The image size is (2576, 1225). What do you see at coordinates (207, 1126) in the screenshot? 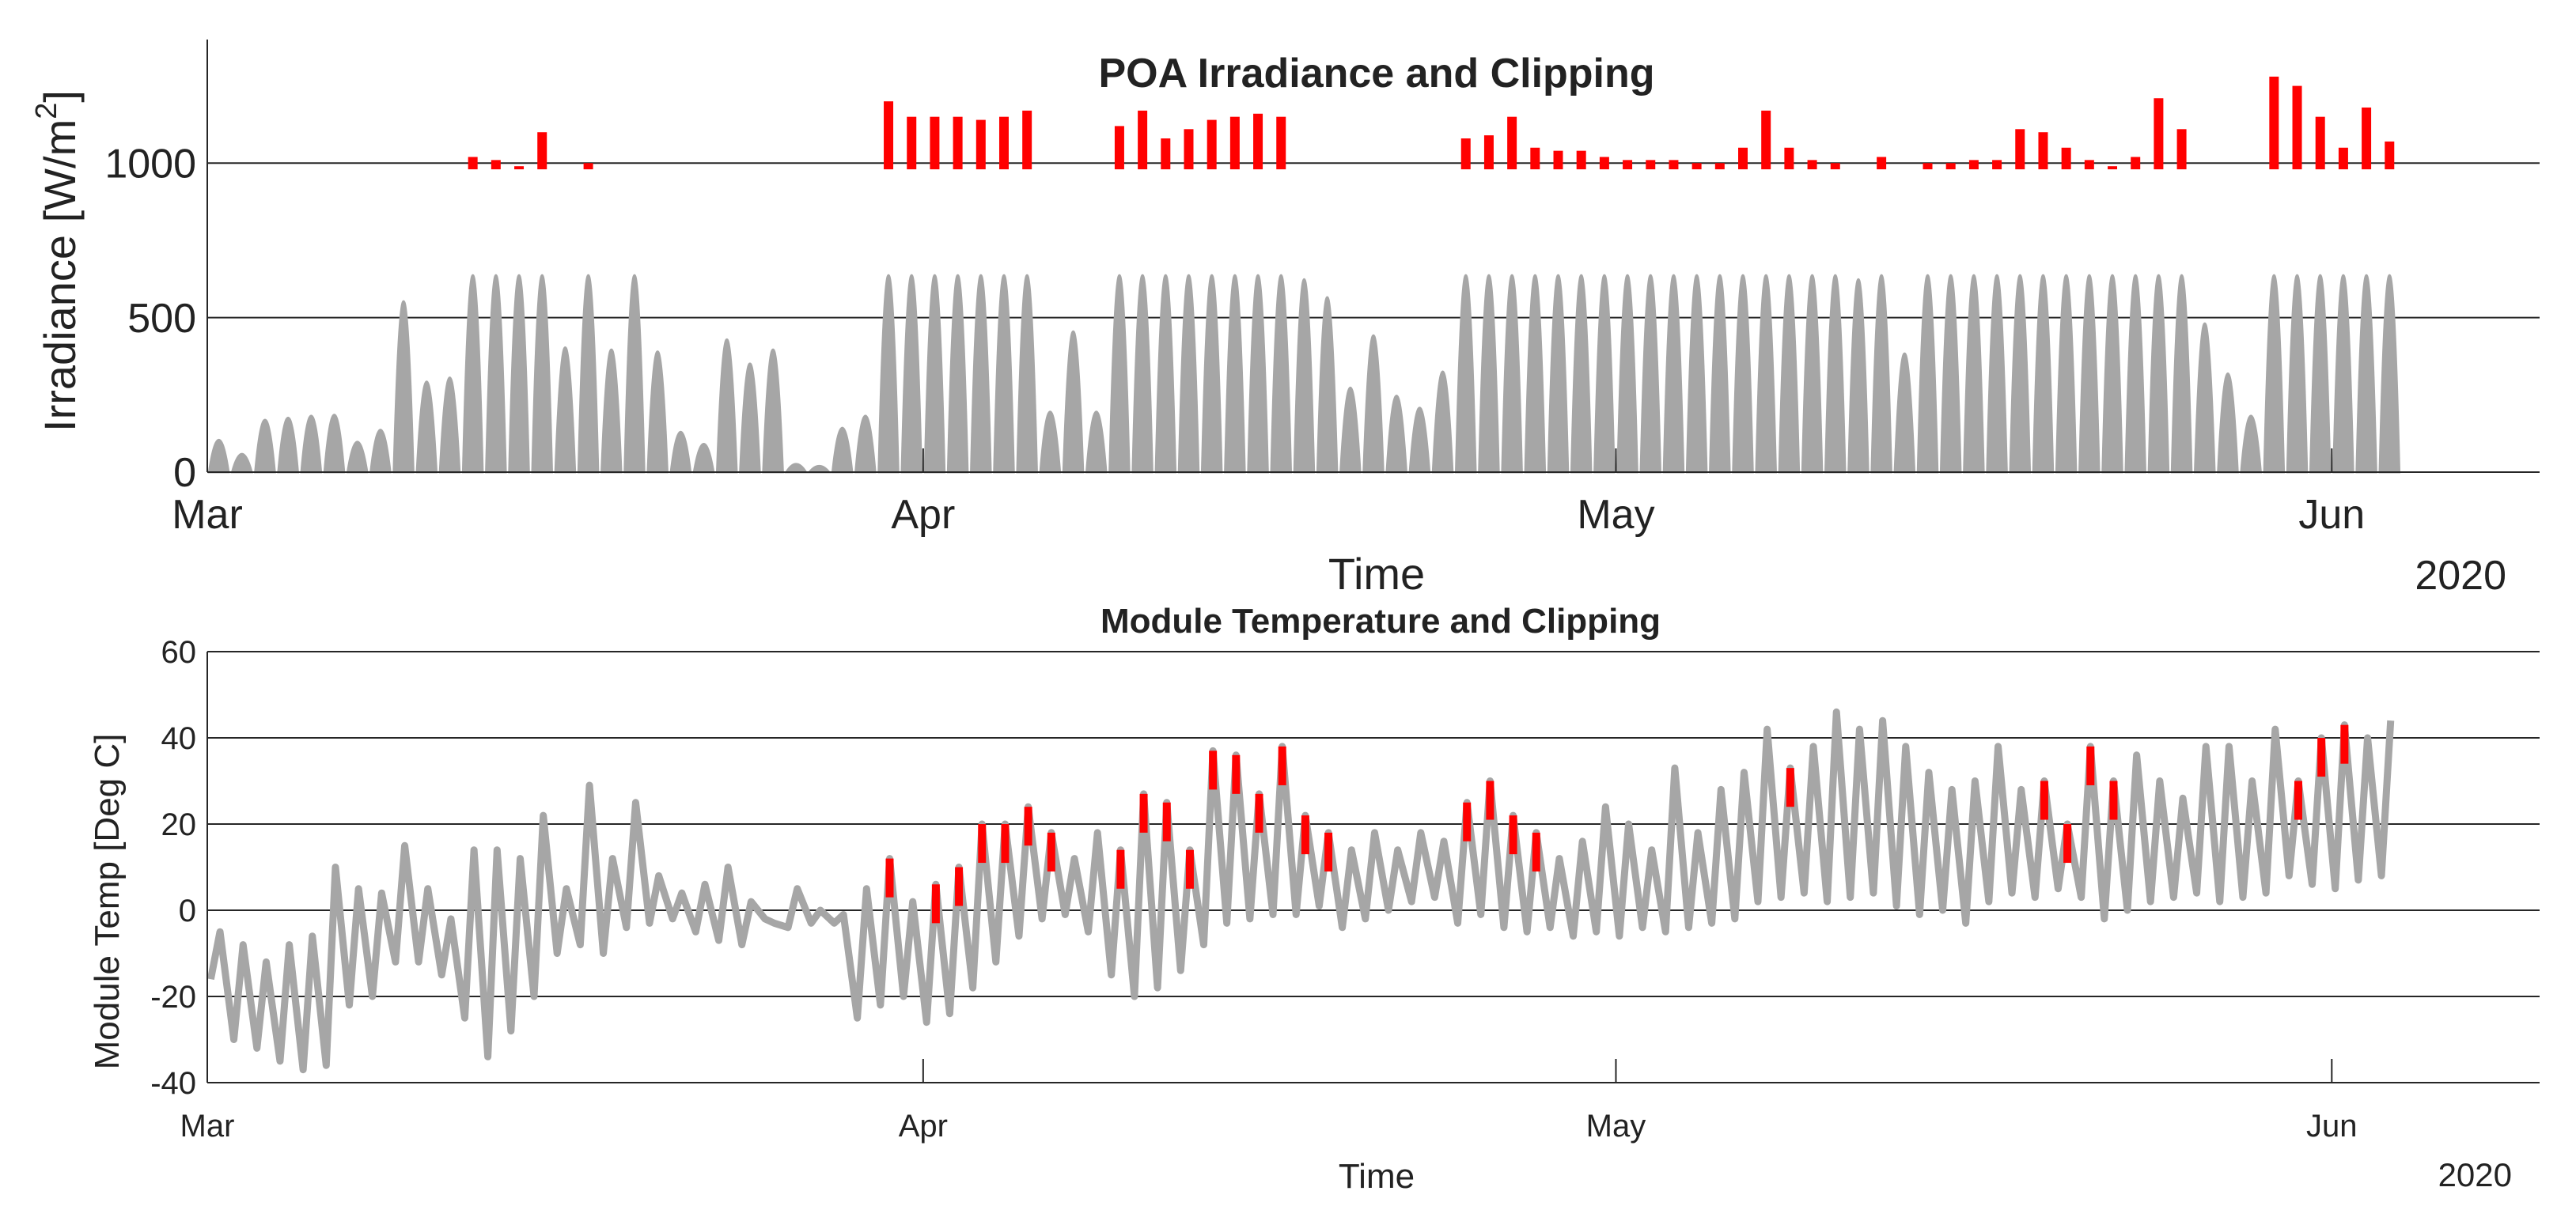
I see `x-tick-label: Mar` at bounding box center [207, 1126].